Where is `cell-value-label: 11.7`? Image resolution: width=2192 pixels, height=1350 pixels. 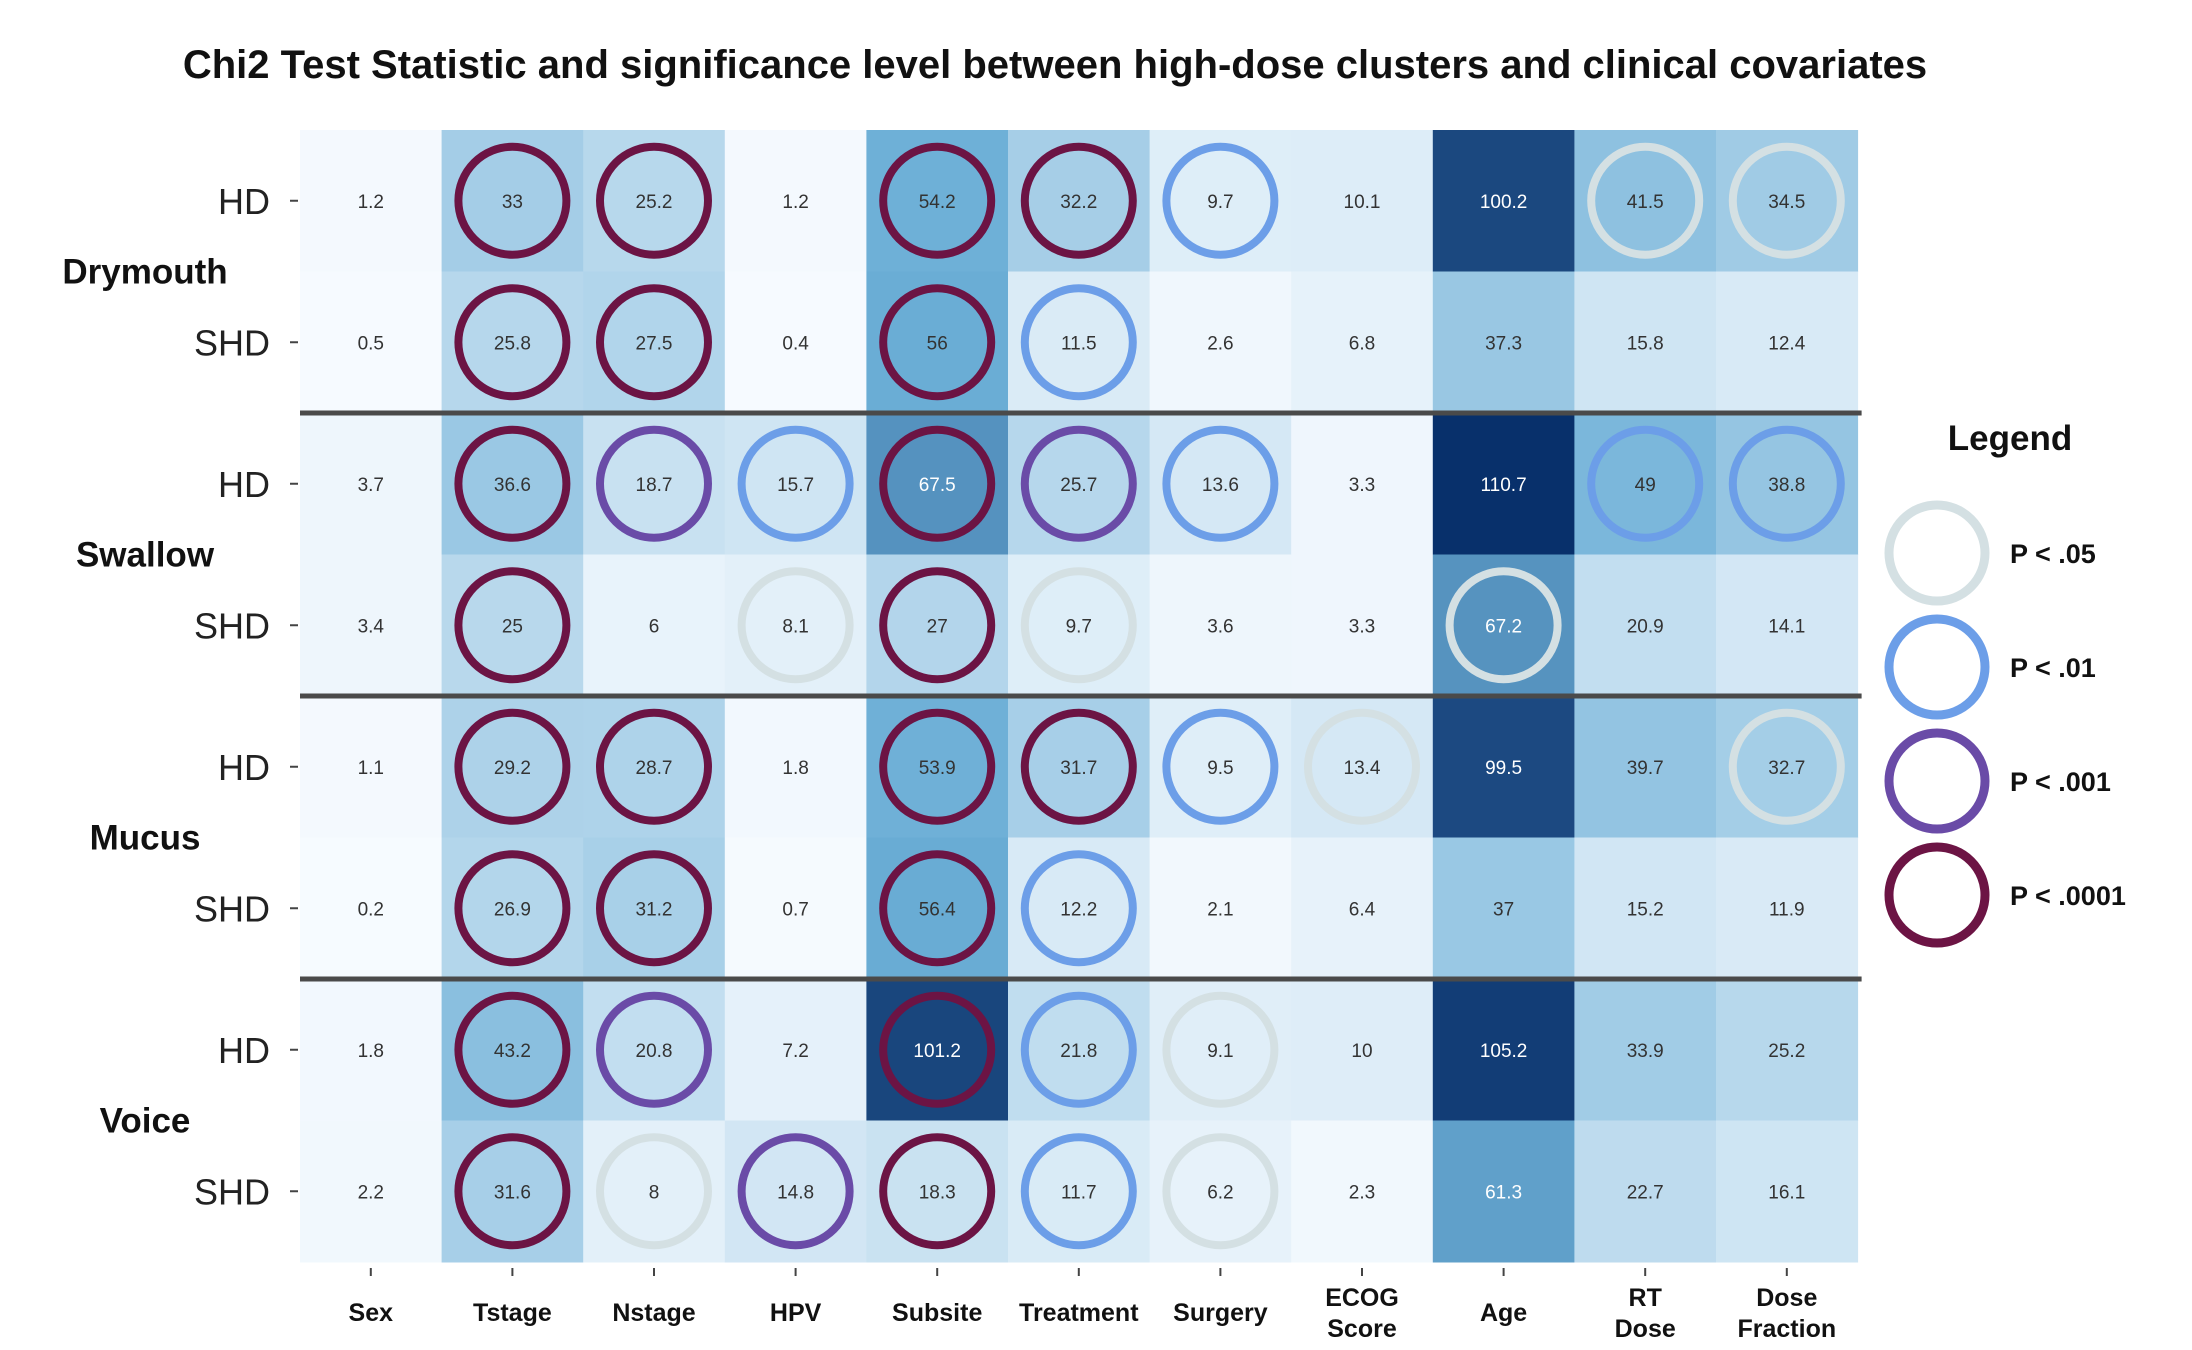 cell-value-label: 11.7 is located at coordinates (1079, 1192).